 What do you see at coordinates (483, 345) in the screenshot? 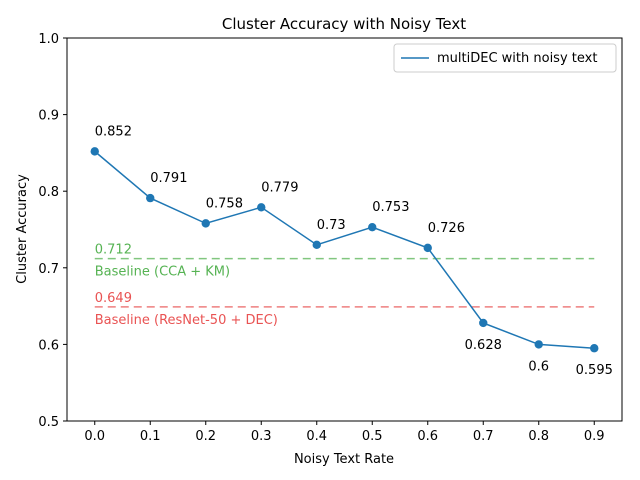
I see `data-label-8: 0.628` at bounding box center [483, 345].